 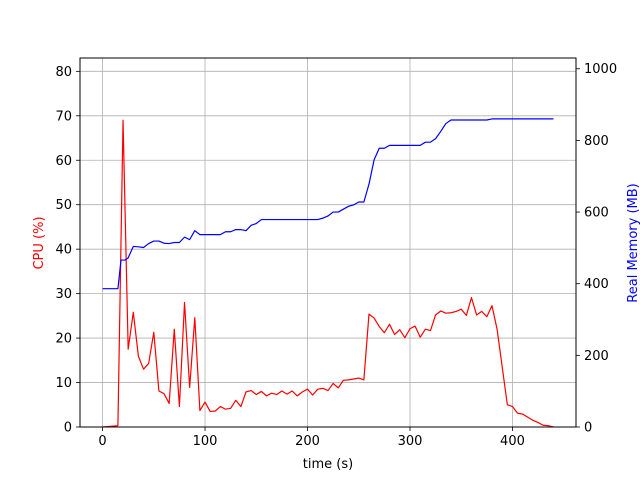 I want to click on y-left-tick-label: 30, so click(x=63, y=294).